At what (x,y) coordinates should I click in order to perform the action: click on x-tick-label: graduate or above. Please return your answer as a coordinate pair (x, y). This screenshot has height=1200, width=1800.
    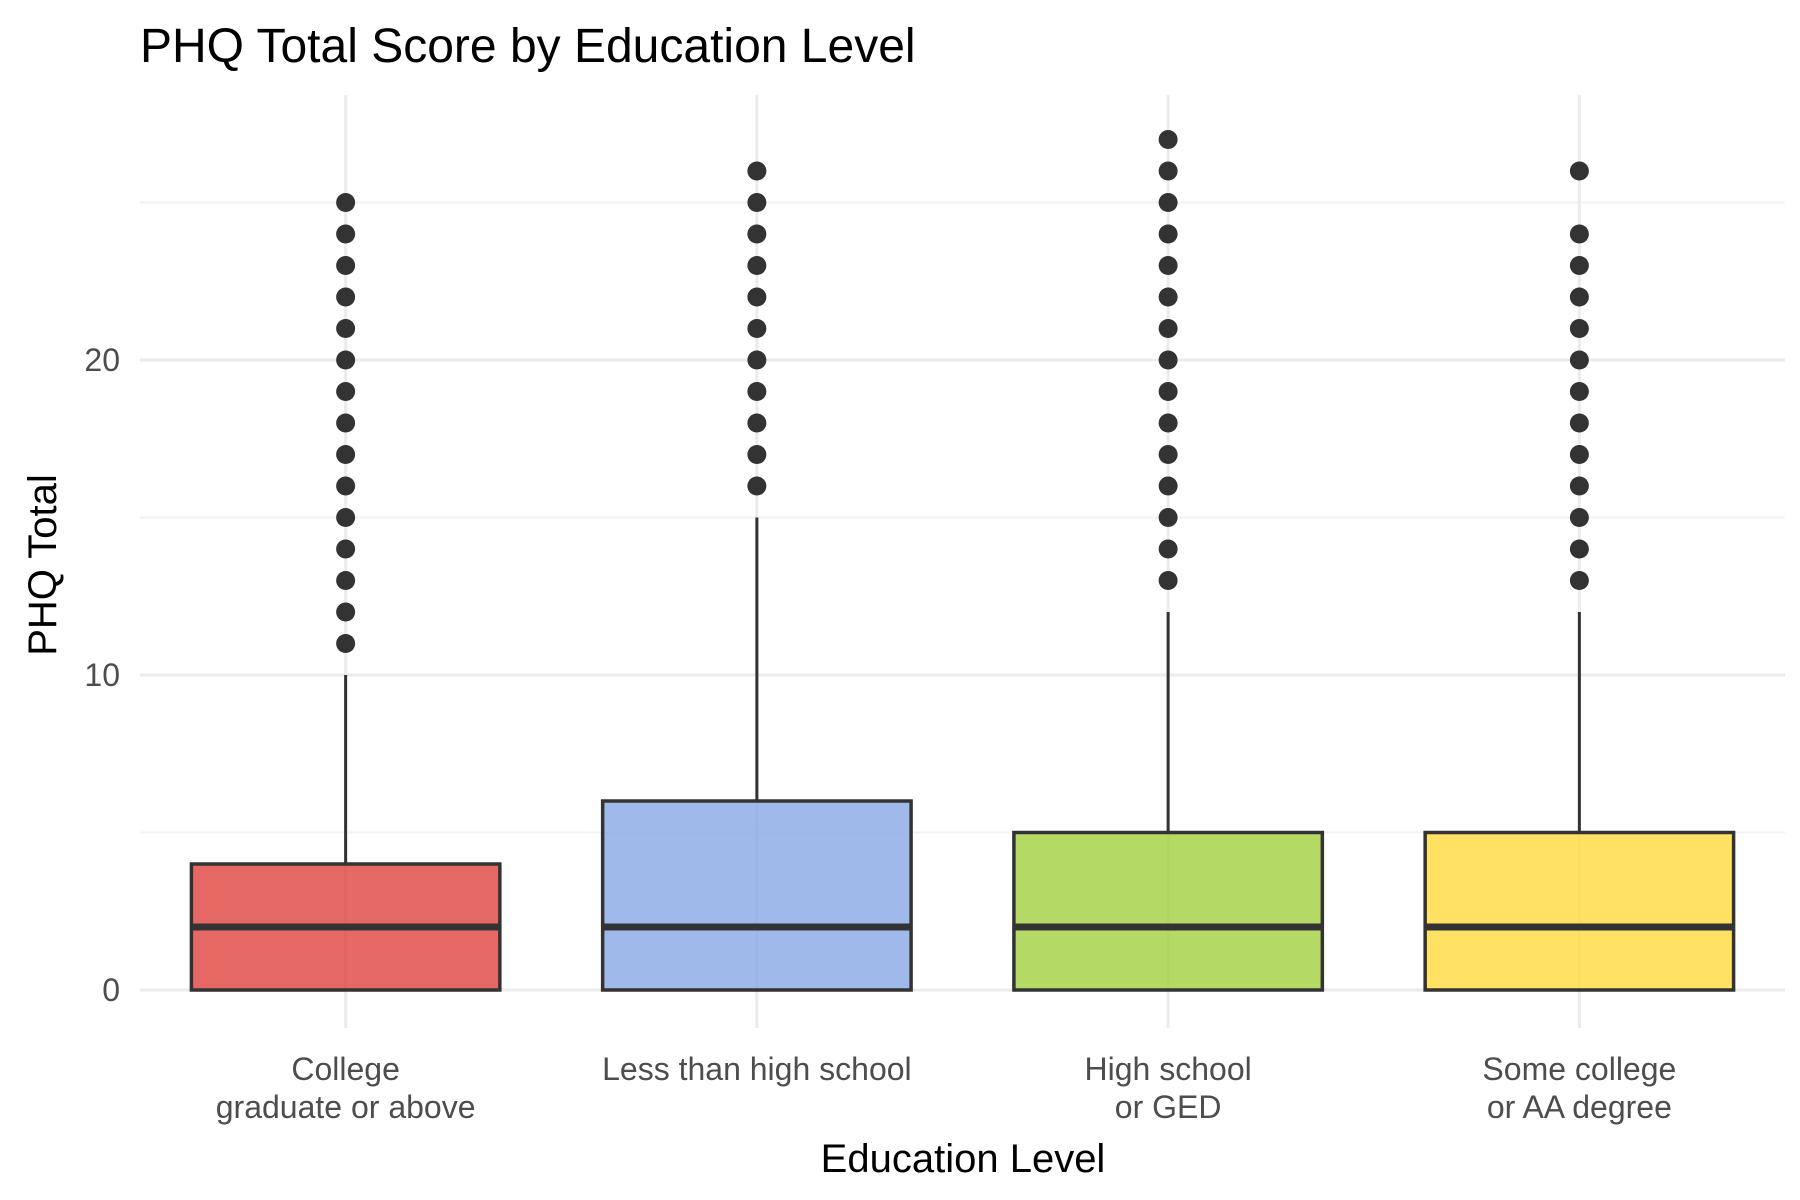
    Looking at the image, I should click on (346, 1107).